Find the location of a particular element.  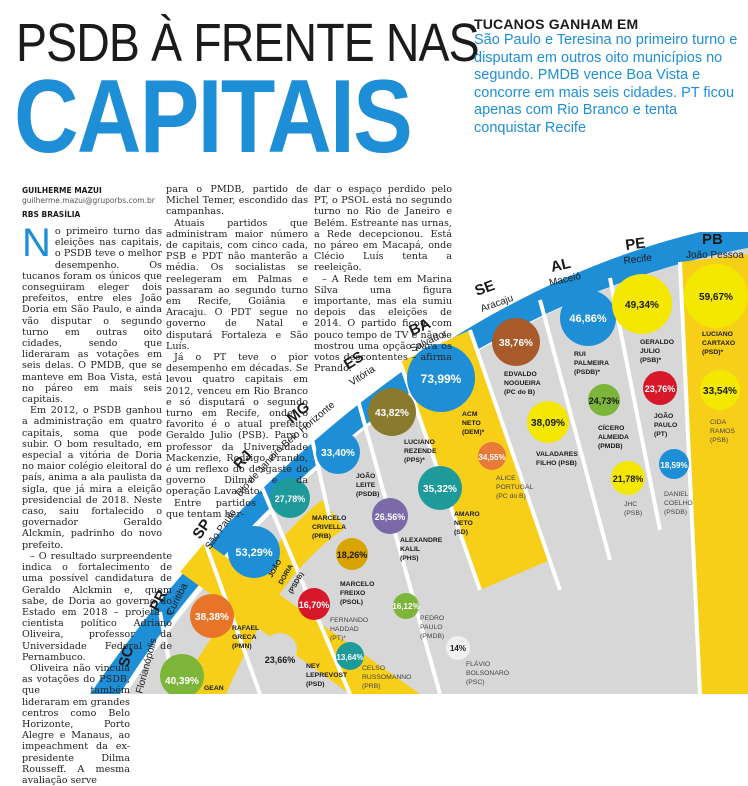

name-russo-3: (PRB) is located at coordinates (371, 686).